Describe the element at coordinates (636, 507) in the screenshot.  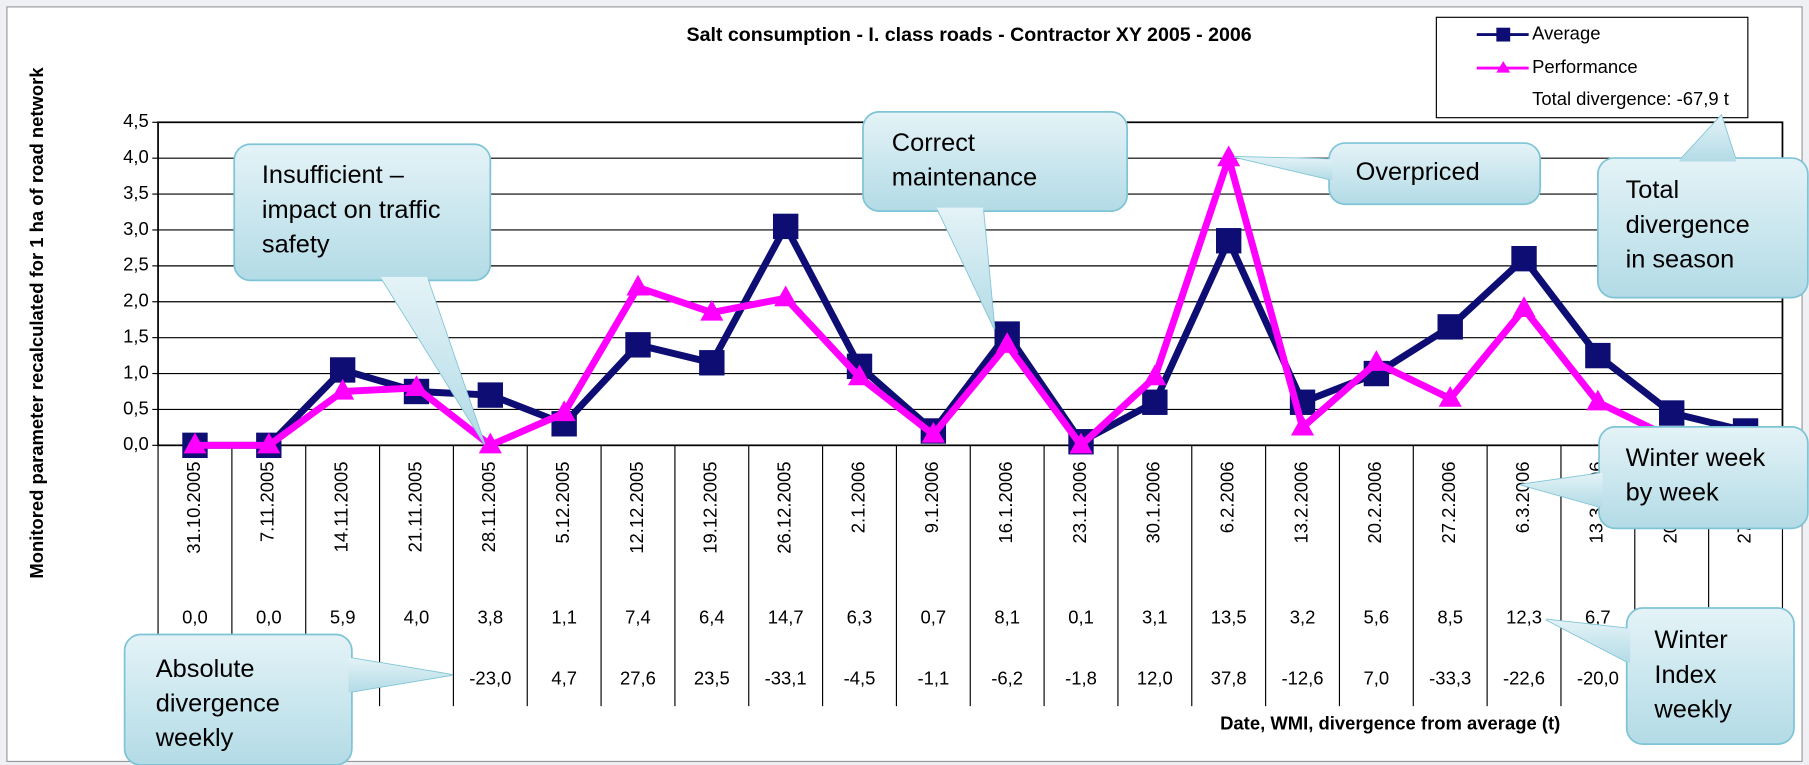
I see `date-label: 12.12.2005` at that location.